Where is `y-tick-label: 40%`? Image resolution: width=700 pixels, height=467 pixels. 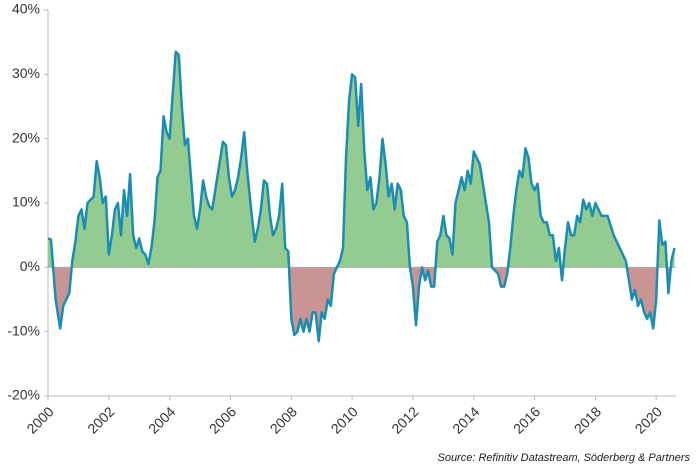
y-tick-label: 40% is located at coordinates (26, 9).